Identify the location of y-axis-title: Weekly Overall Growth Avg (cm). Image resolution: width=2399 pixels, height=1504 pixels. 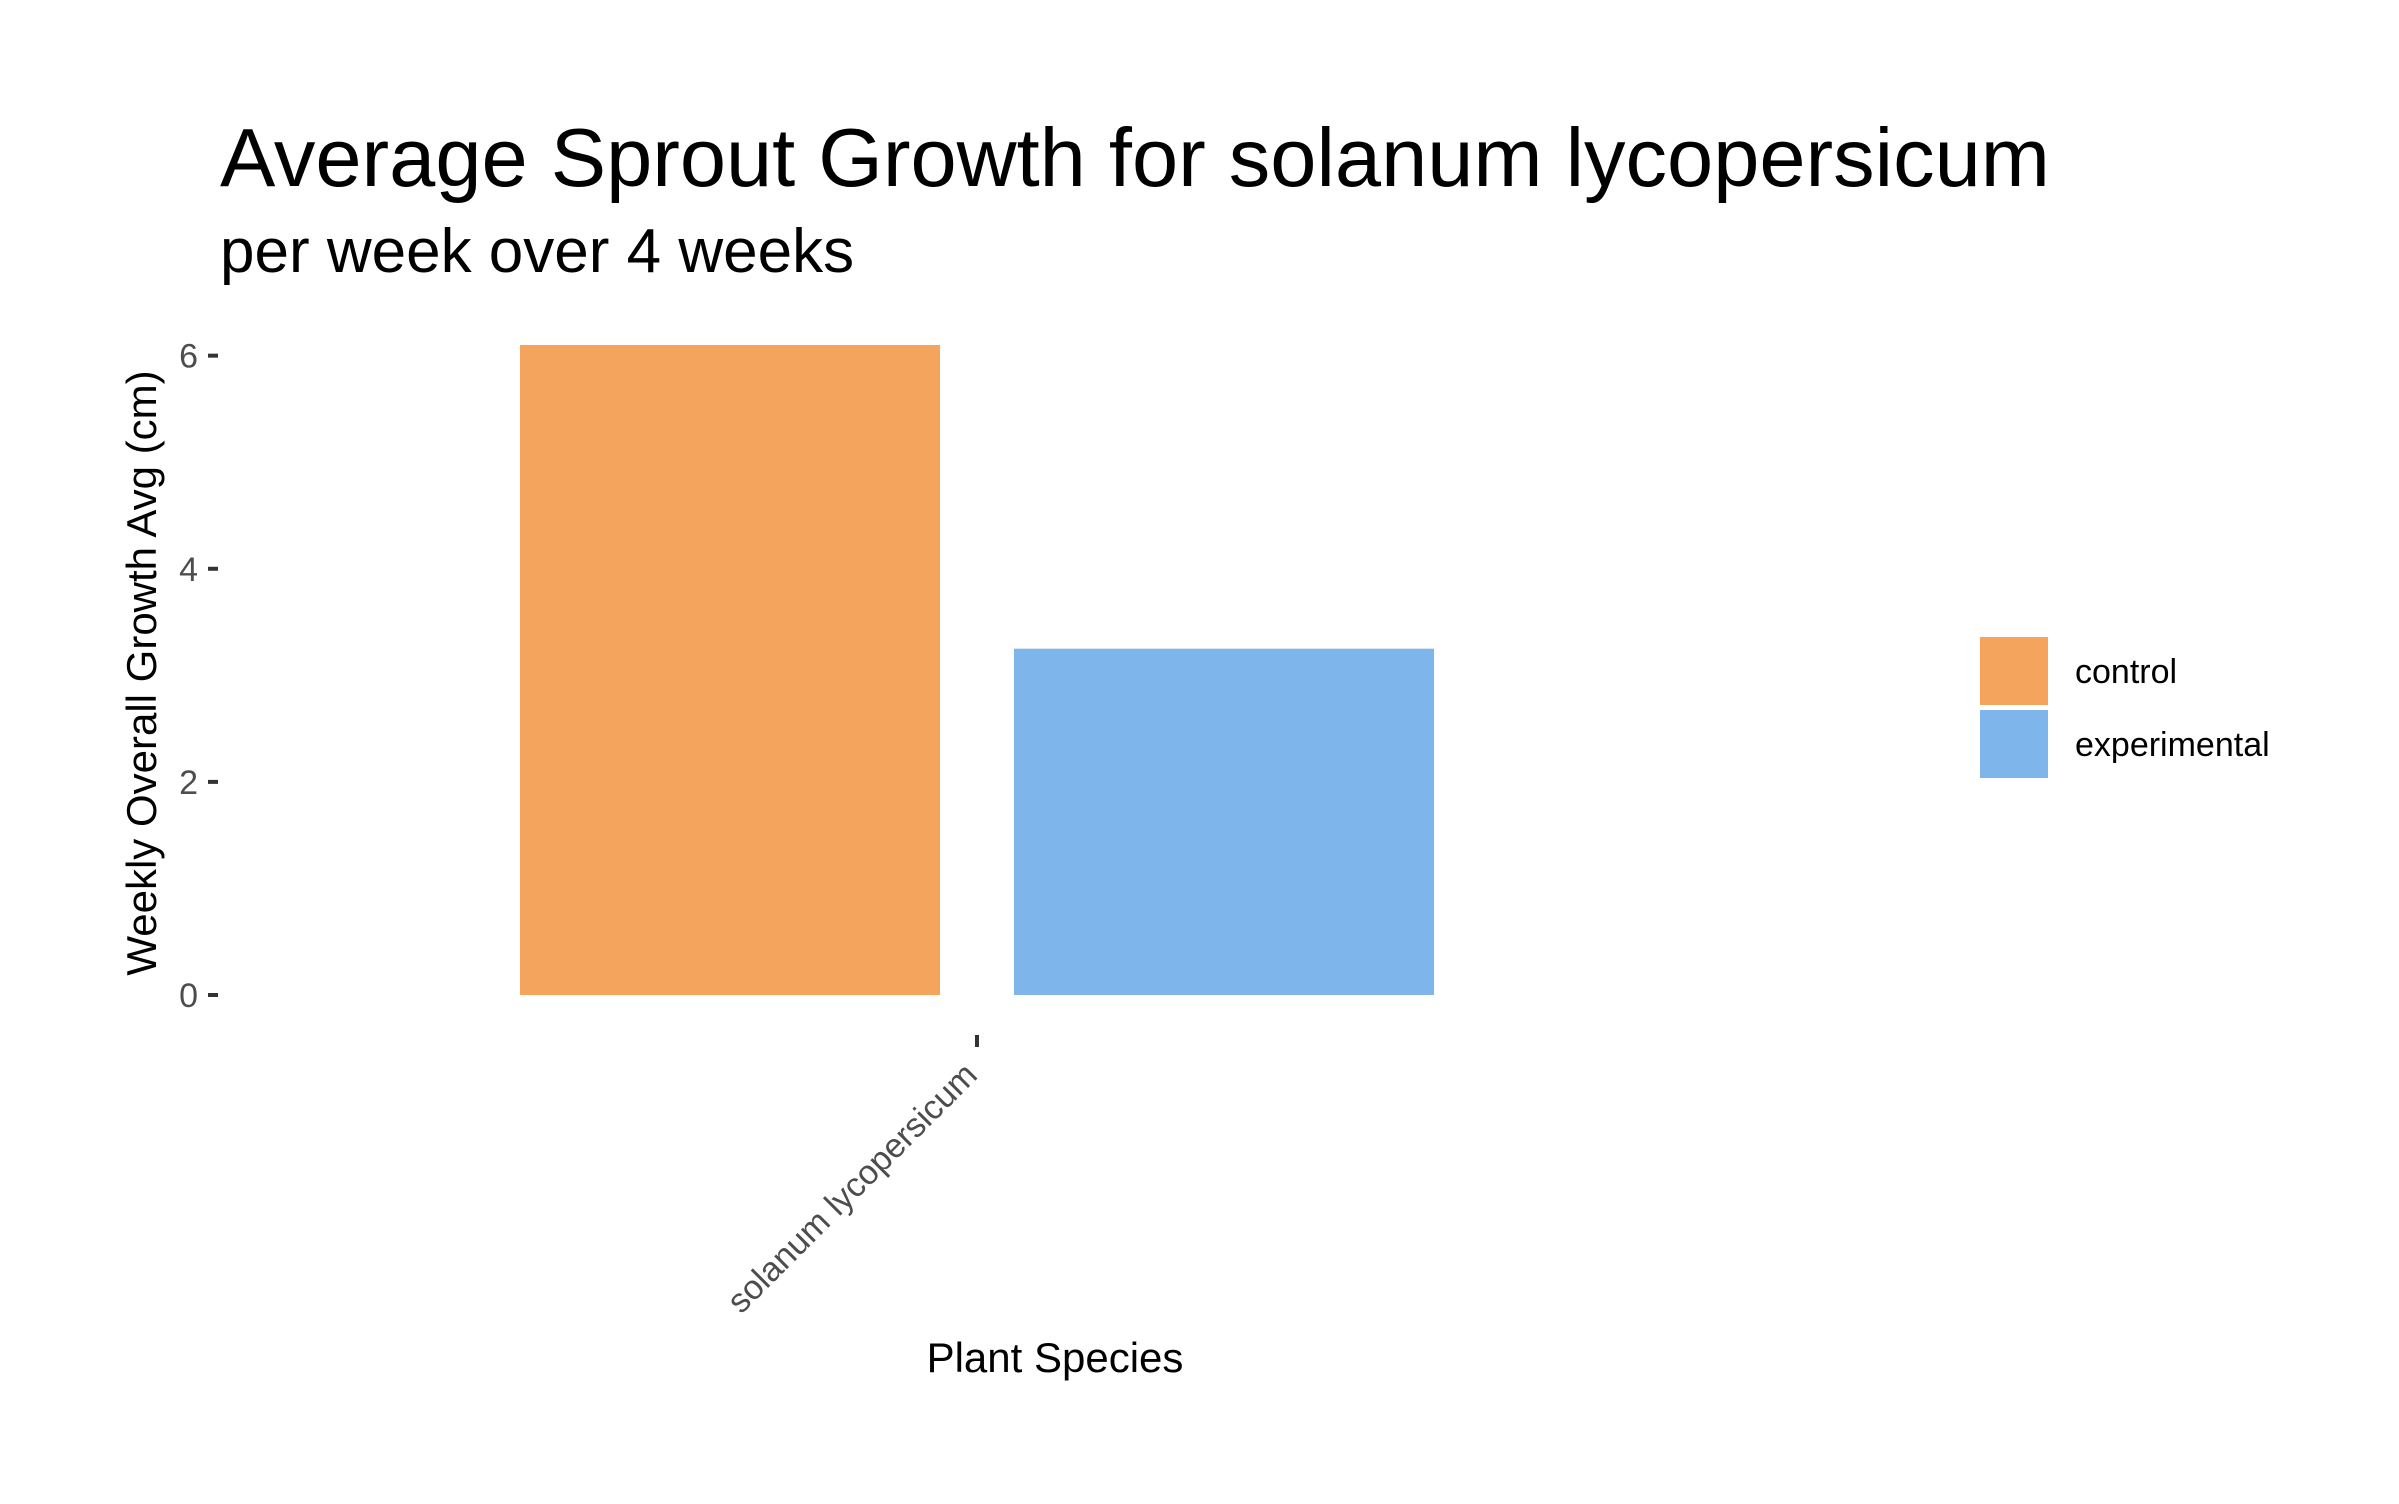
(141, 672).